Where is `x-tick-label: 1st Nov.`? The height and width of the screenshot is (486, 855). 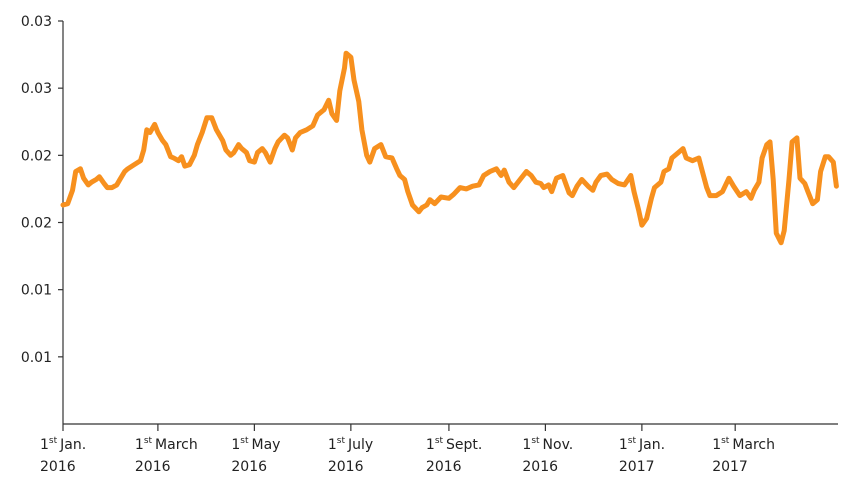
x-tick-label: 1st Nov. is located at coordinates (547, 444).